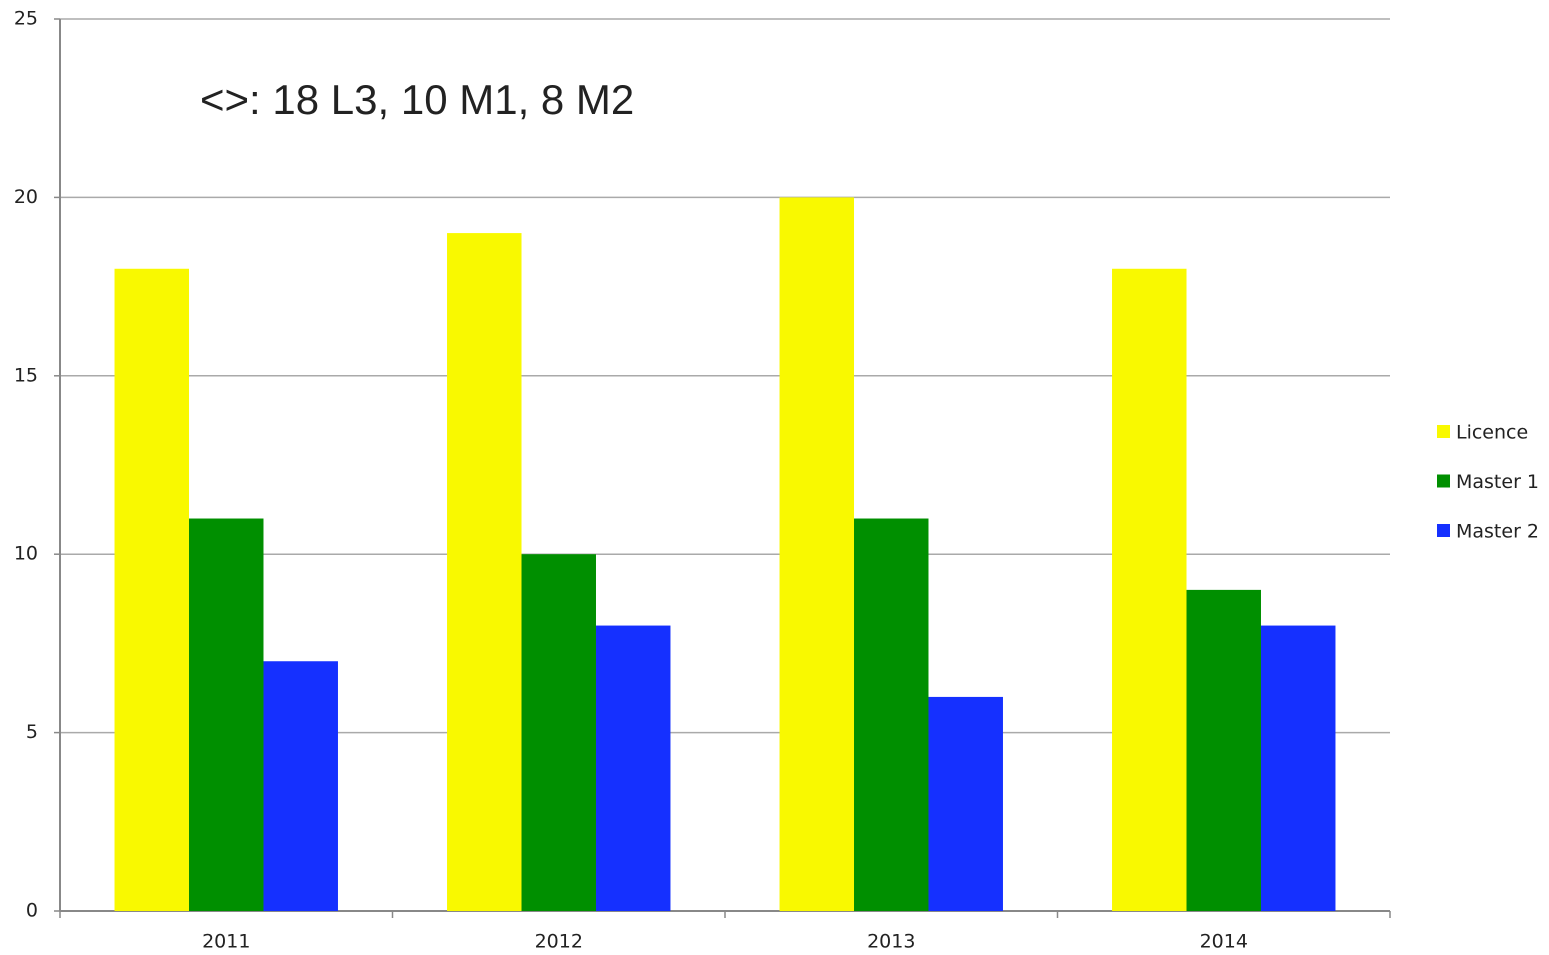 The image size is (1549, 955). What do you see at coordinates (226, 942) in the screenshot?
I see `x-tick-label: 2011` at bounding box center [226, 942].